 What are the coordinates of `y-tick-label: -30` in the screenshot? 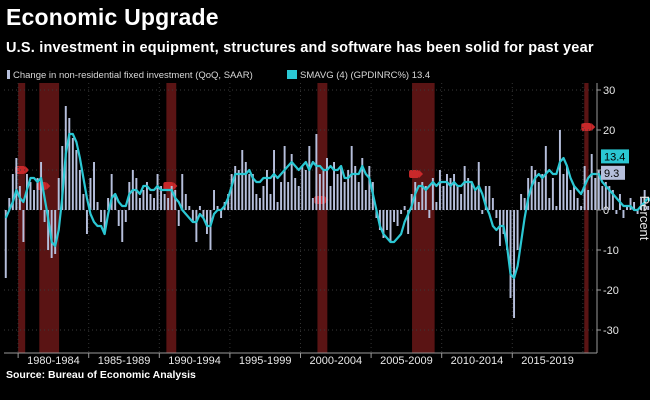 It's located at (611, 331).